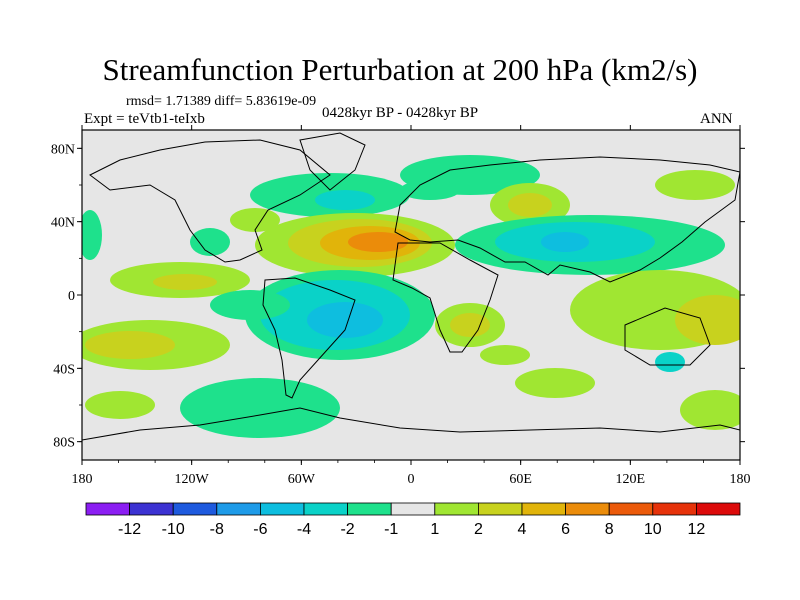 This screenshot has height=600, width=800. What do you see at coordinates (221, 101) in the screenshot?
I see `stats-line: rmsd= 1.71389 diff= 5.83619e-09` at bounding box center [221, 101].